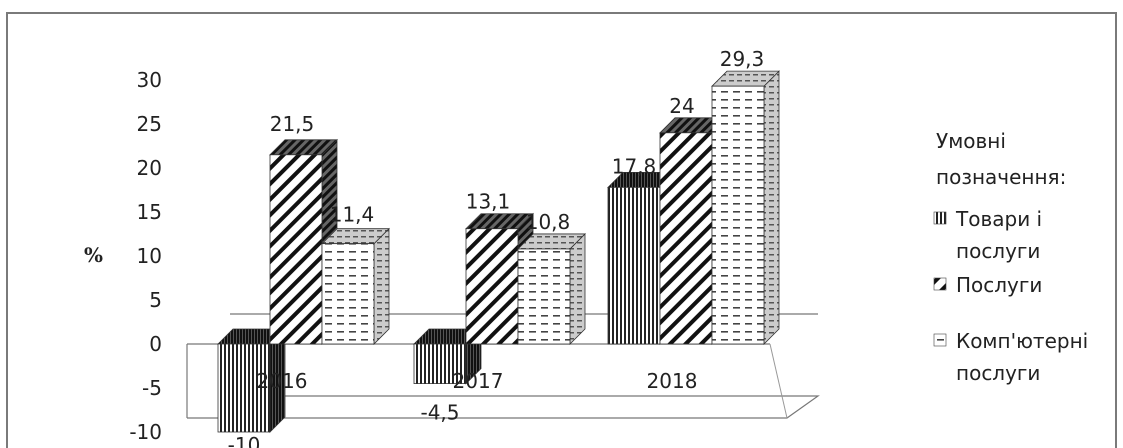  I want to click on data-label: 11,4, so click(352, 215).